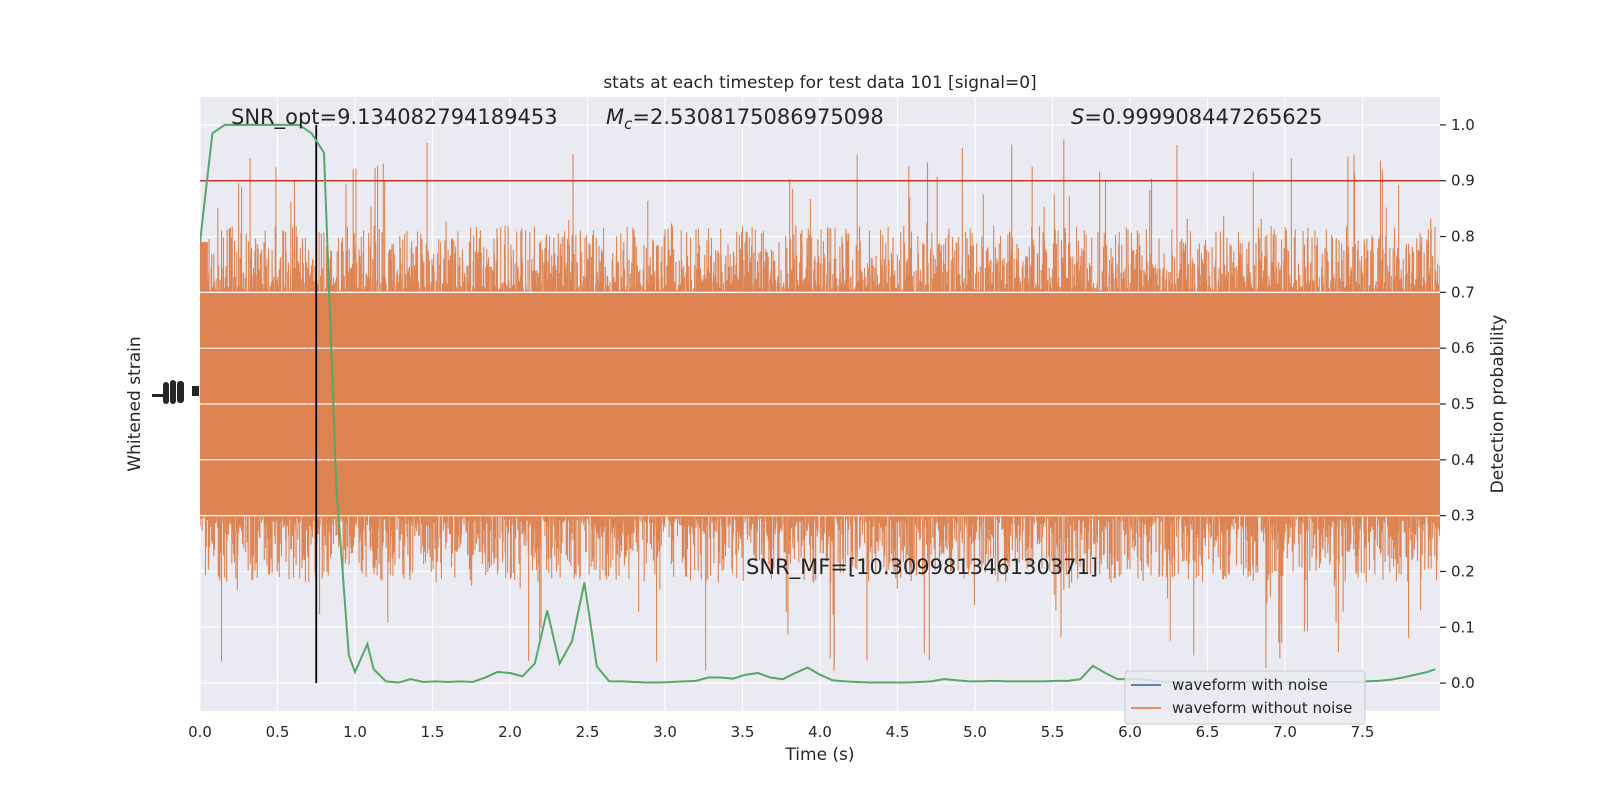  Describe the element at coordinates (745, 119) in the screenshot. I see `chirp-mass-annotation: Mc=2.5308175086975098` at that location.